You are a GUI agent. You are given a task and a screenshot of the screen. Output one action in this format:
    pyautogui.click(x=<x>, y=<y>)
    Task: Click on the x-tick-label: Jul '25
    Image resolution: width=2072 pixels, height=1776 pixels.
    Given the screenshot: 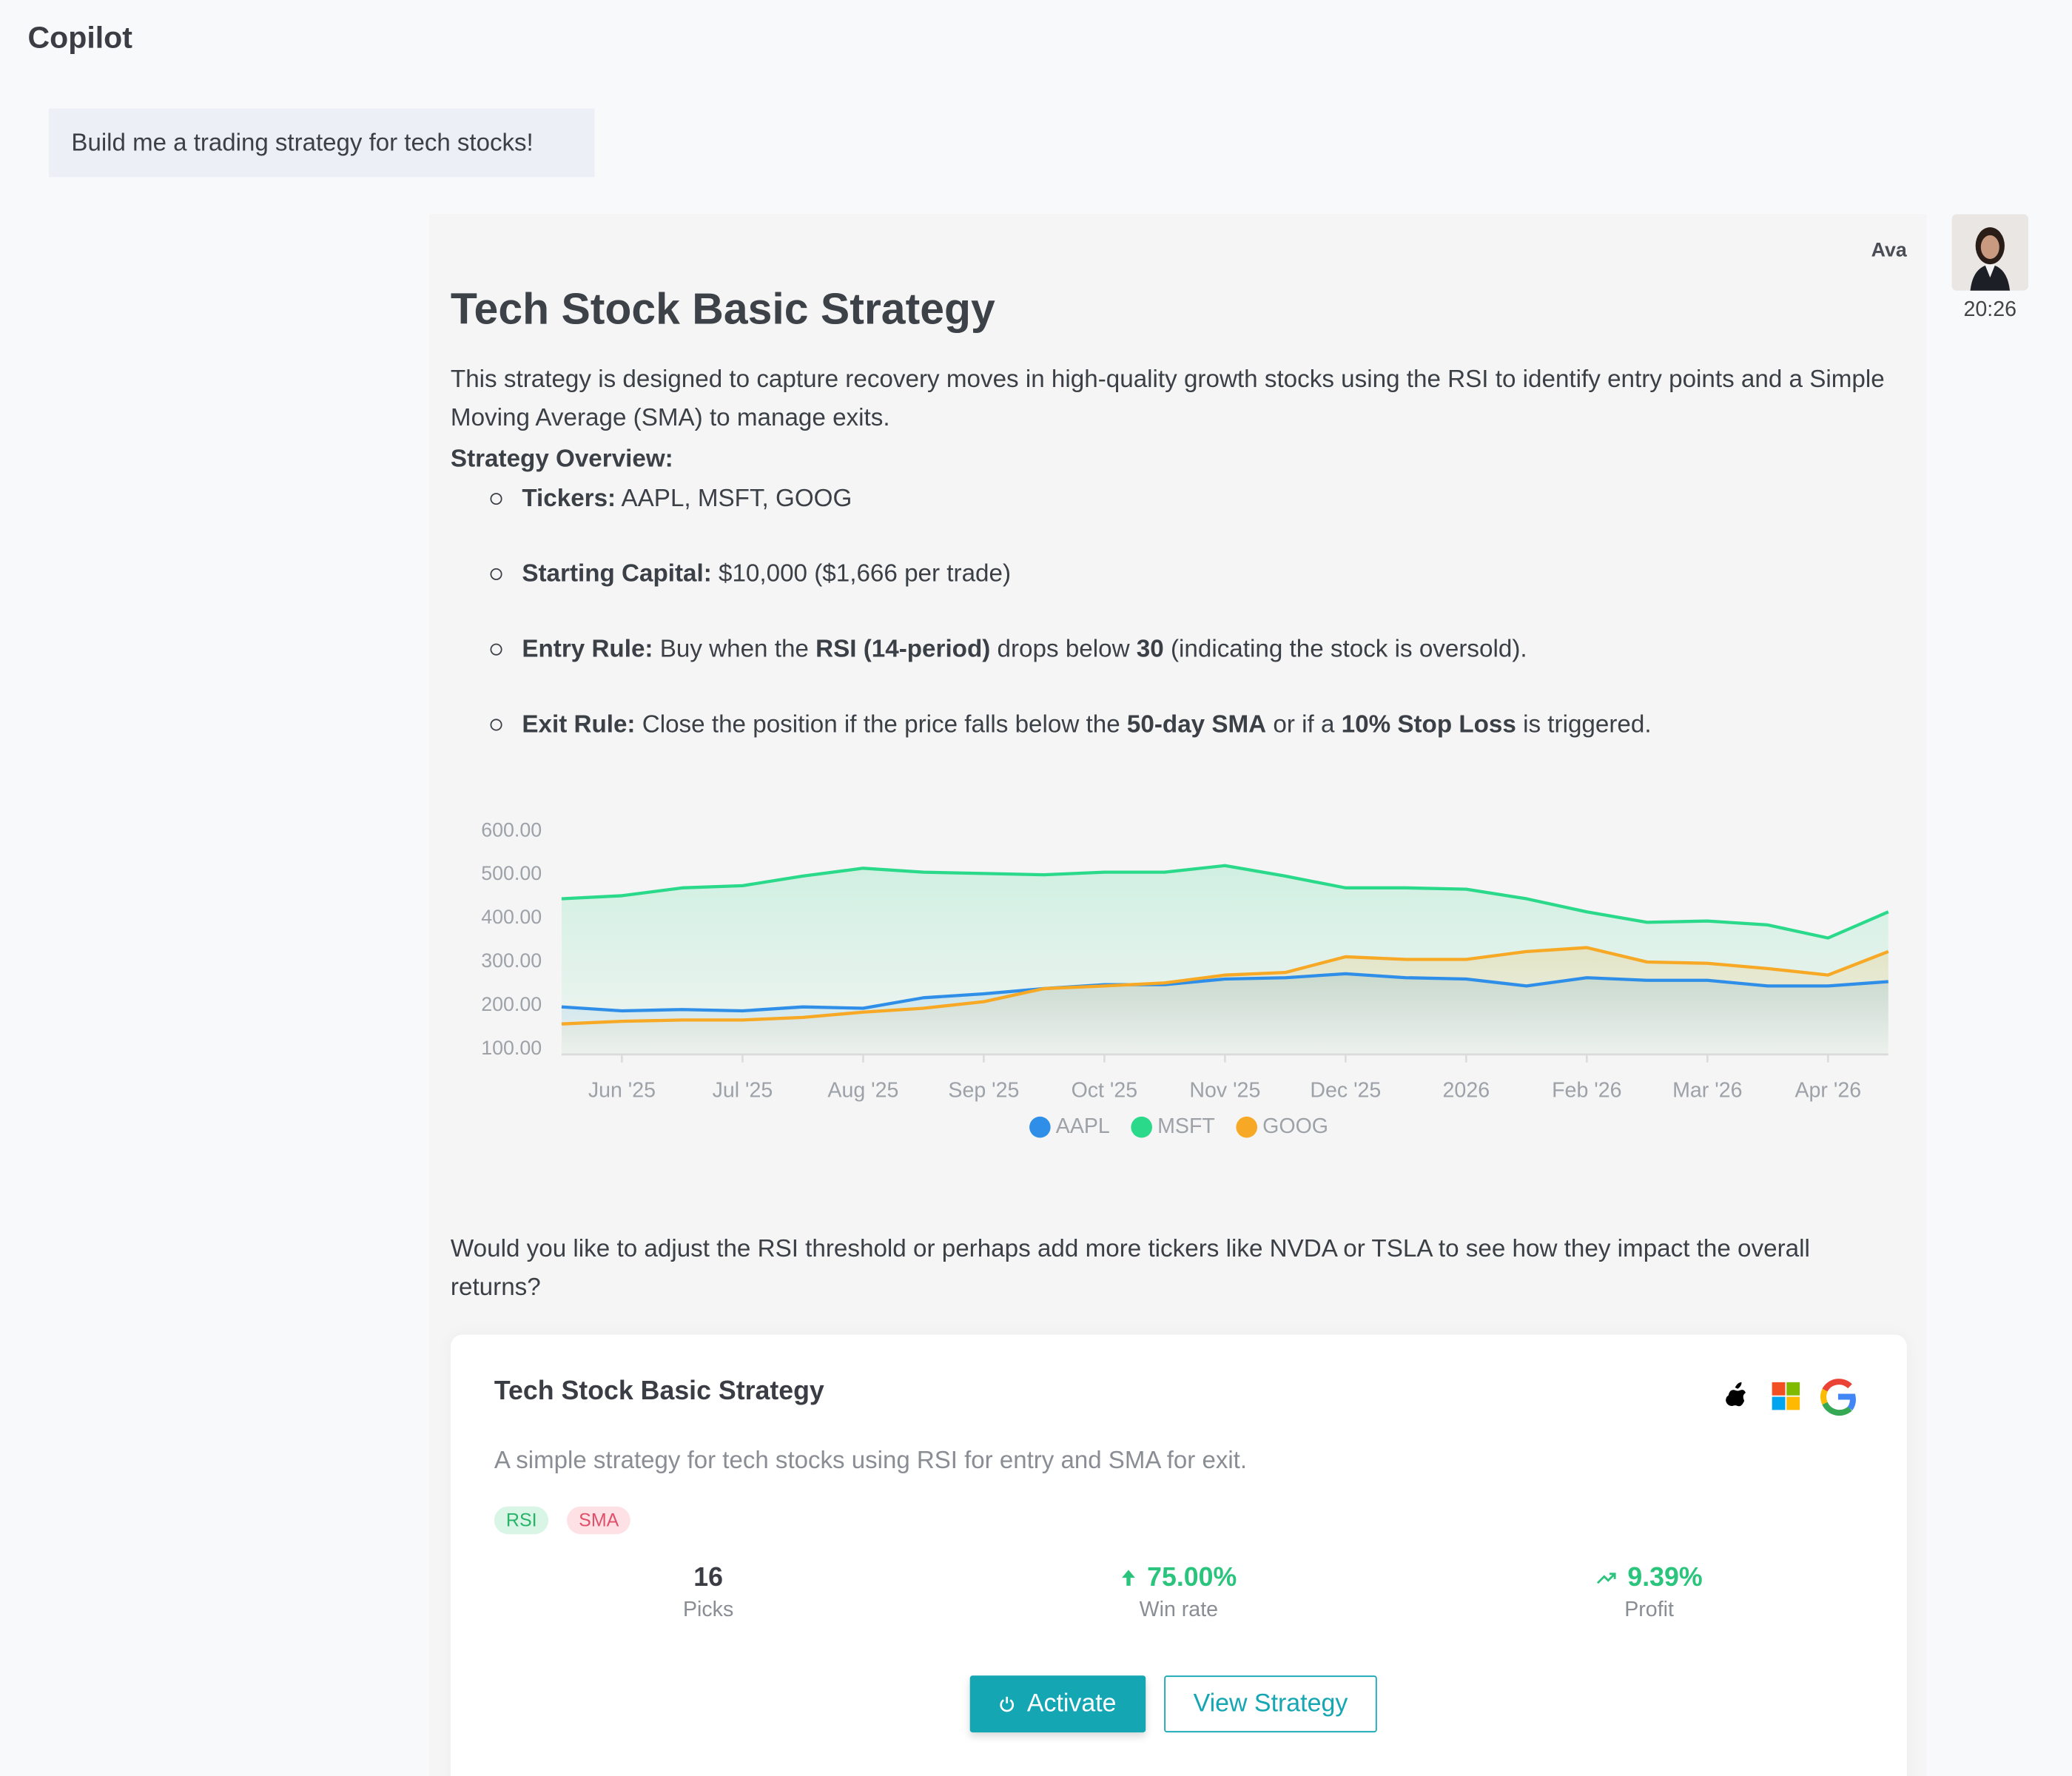 What is the action you would take?
    pyautogui.click(x=743, y=1091)
    